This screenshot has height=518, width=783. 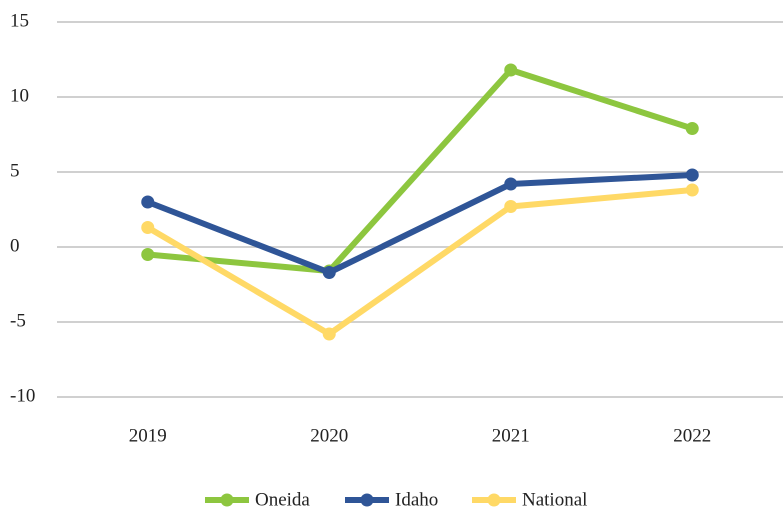 What do you see at coordinates (329, 435) in the screenshot?
I see `x-tick-label: 2020` at bounding box center [329, 435].